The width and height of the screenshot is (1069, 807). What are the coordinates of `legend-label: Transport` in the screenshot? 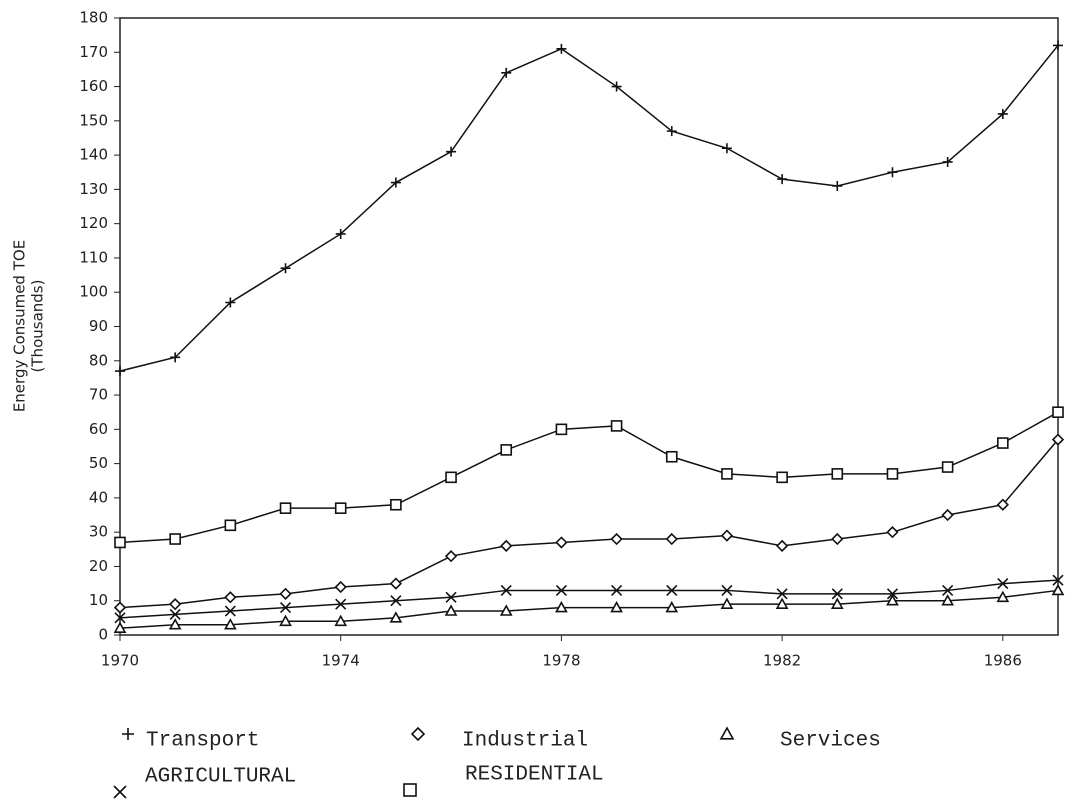 It's located at (202, 741).